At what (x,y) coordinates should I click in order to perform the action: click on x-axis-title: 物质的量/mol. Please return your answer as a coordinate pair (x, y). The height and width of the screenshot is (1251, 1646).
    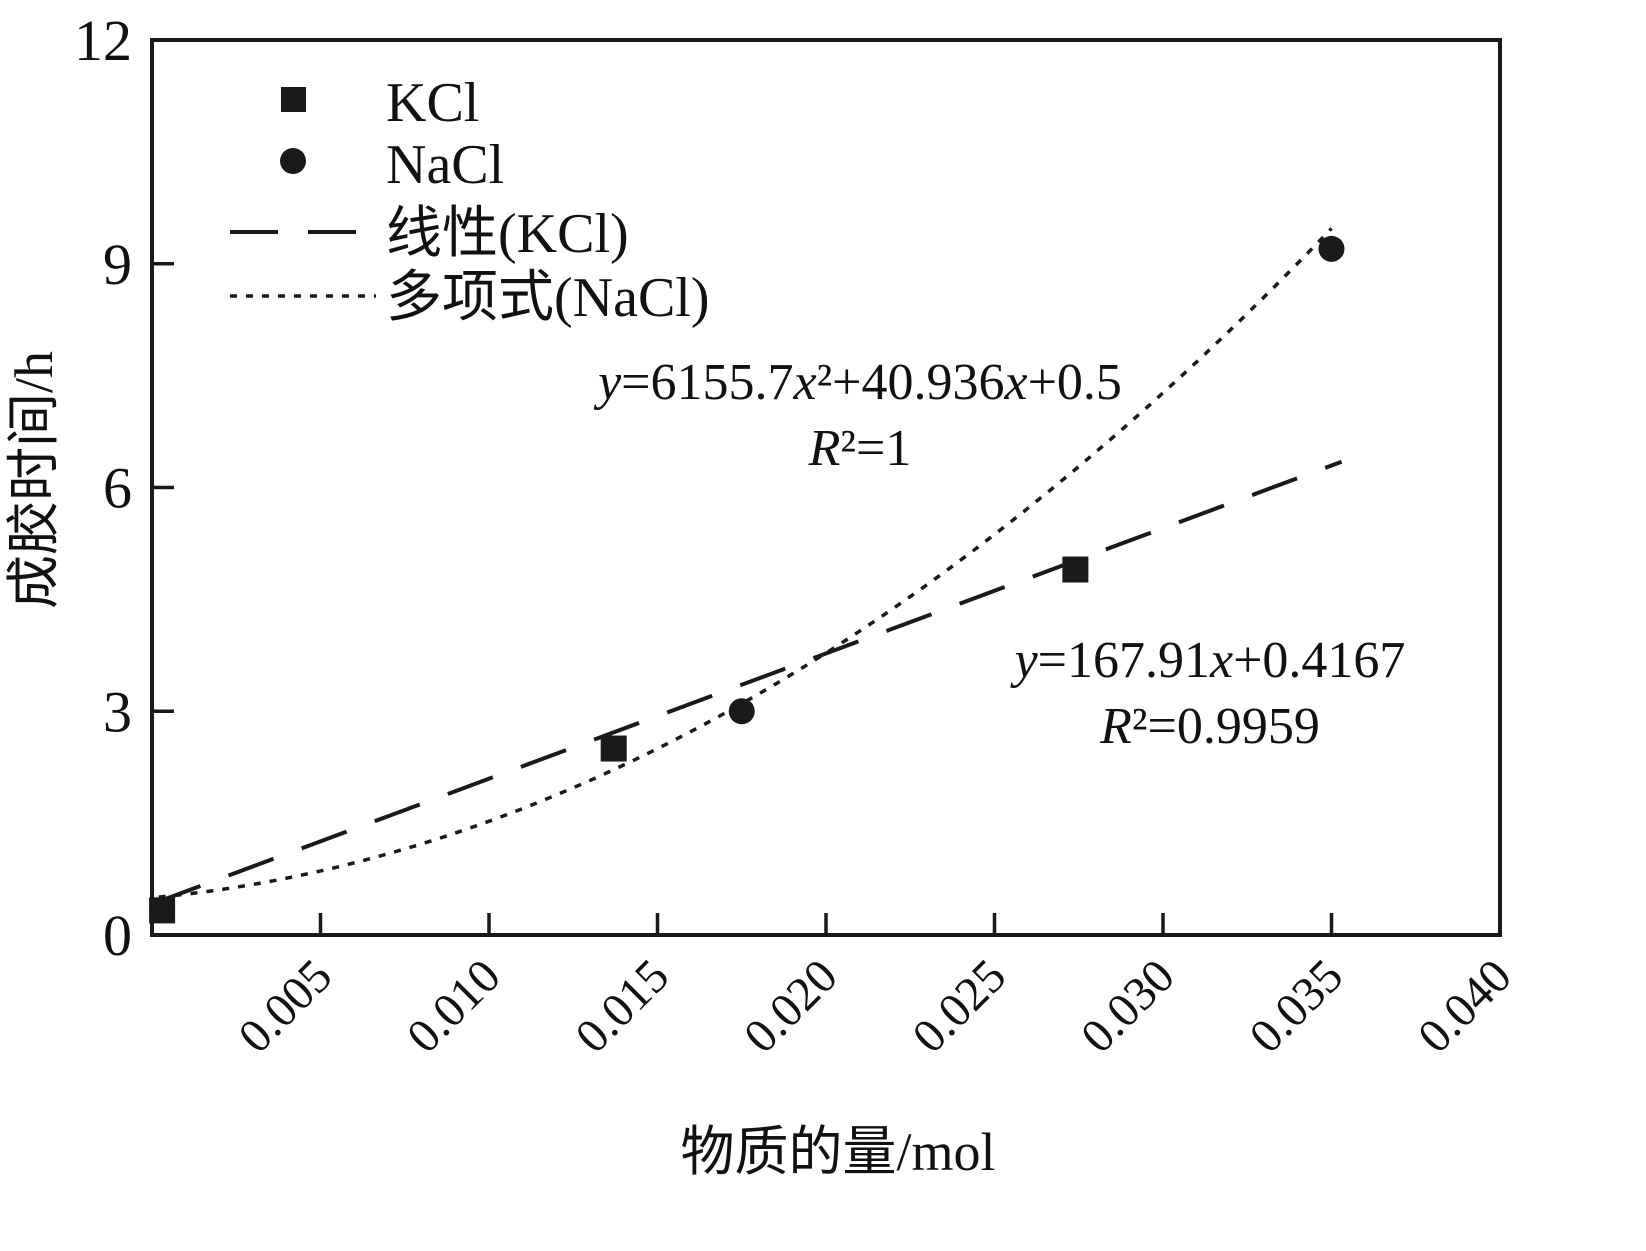
    Looking at the image, I should click on (837, 1152).